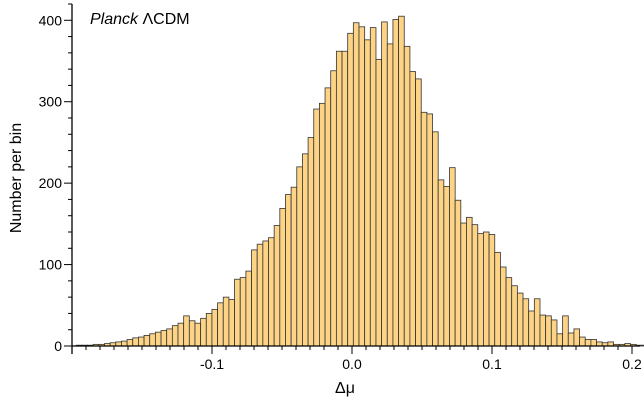 Image resolution: width=644 pixels, height=405 pixels. I want to click on annotation-italic: Planck, so click(114, 19).